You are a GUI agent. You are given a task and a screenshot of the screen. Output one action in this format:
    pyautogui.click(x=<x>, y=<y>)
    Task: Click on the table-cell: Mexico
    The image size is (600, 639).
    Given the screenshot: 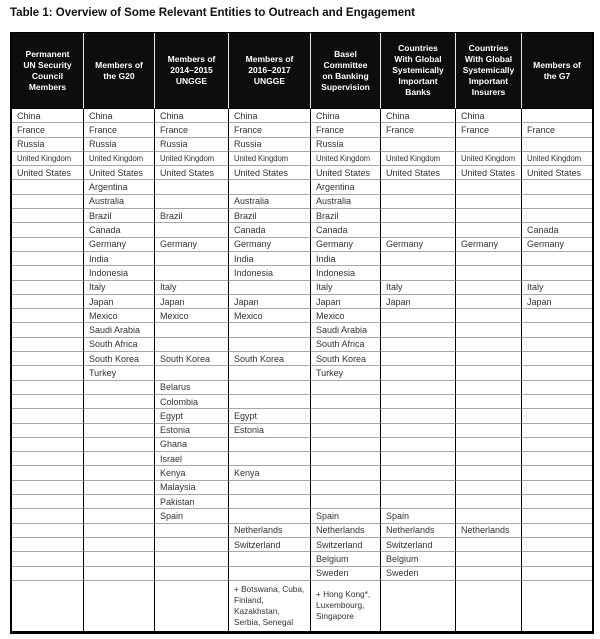 What is the action you would take?
    pyautogui.click(x=346, y=316)
    